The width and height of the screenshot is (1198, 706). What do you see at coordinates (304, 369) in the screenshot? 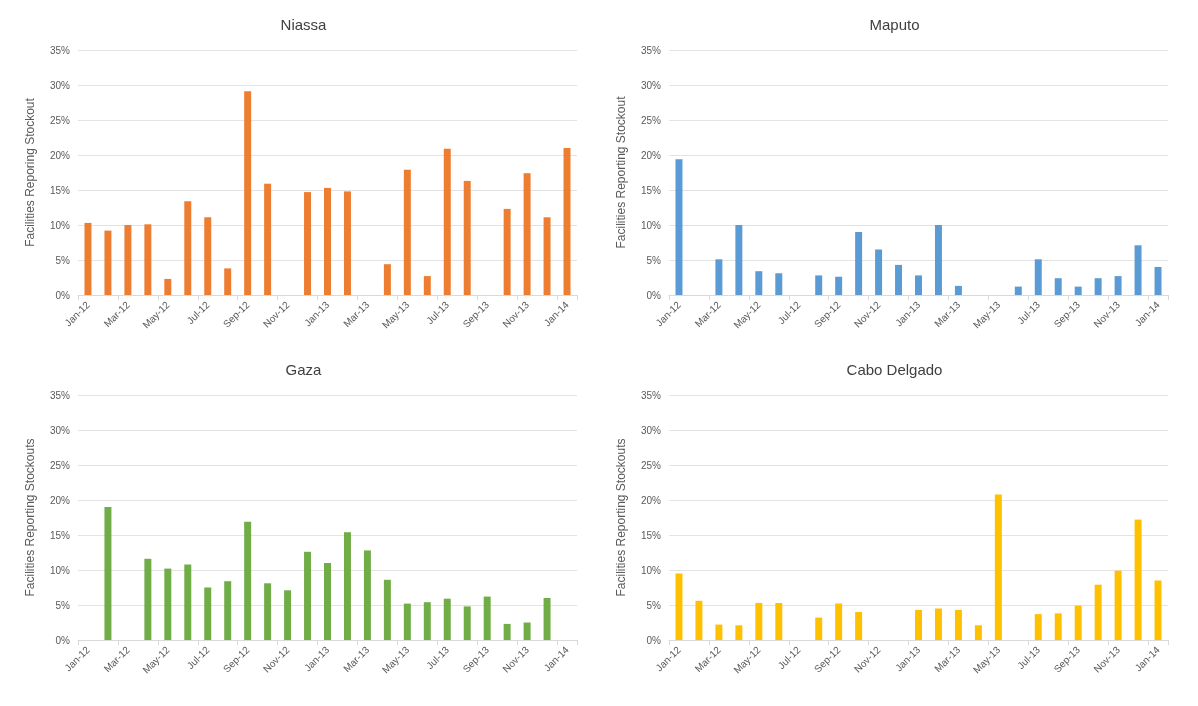
I see `chart-title: Gaza` at bounding box center [304, 369].